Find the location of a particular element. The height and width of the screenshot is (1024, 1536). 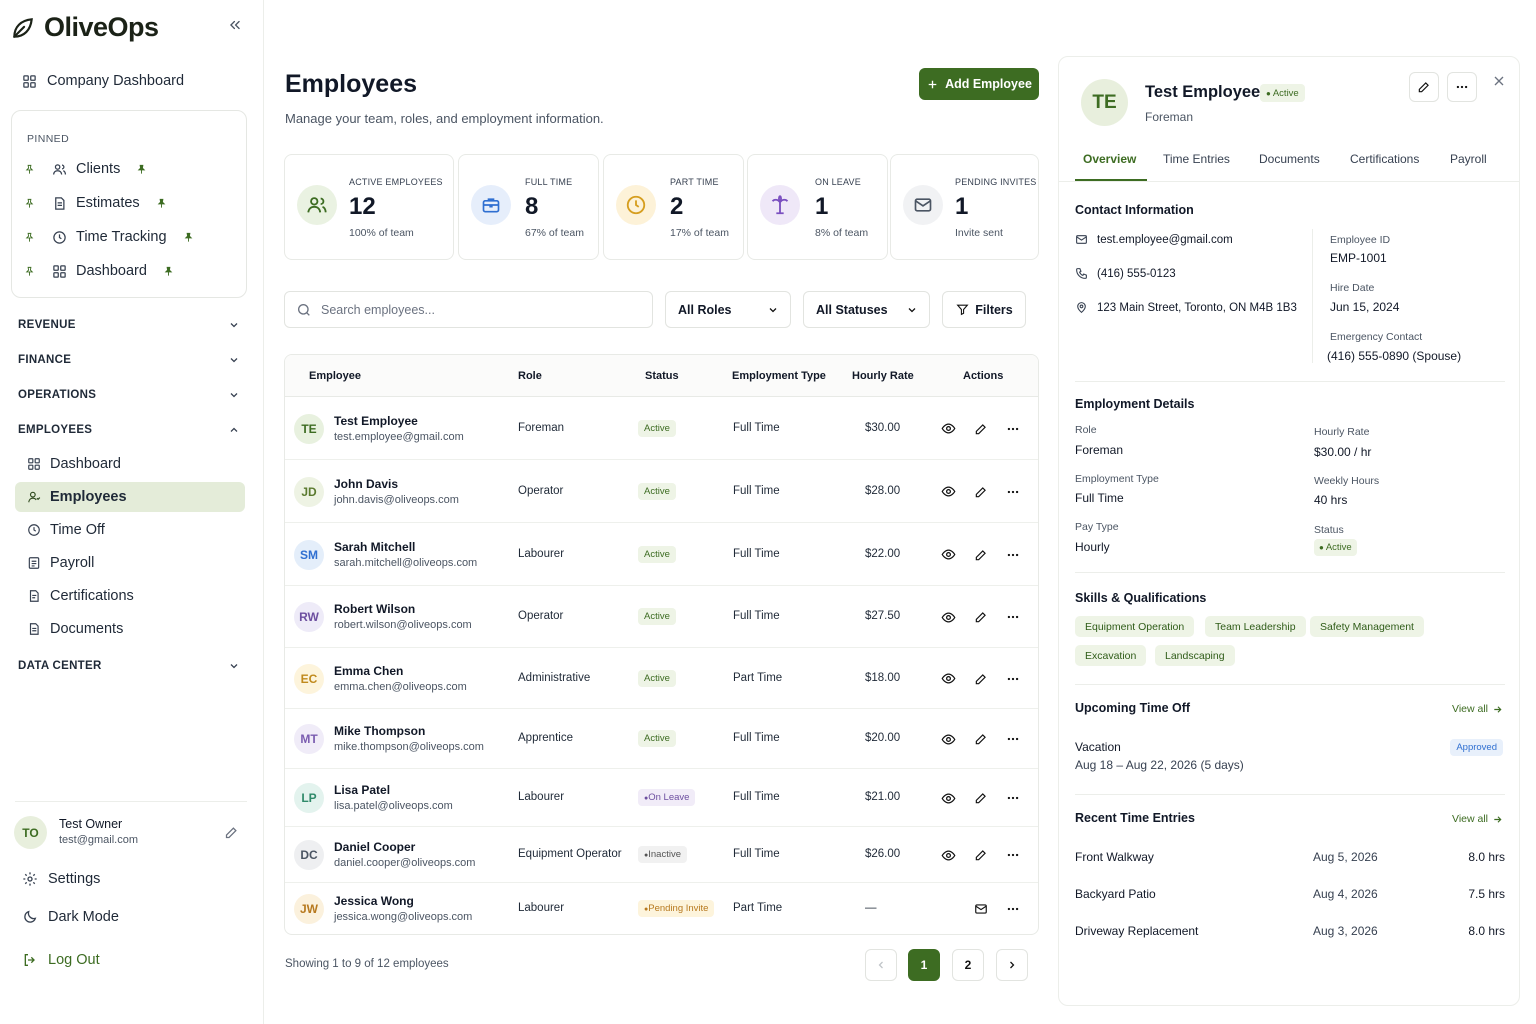

employee-name: John Davis is located at coordinates (366, 483).